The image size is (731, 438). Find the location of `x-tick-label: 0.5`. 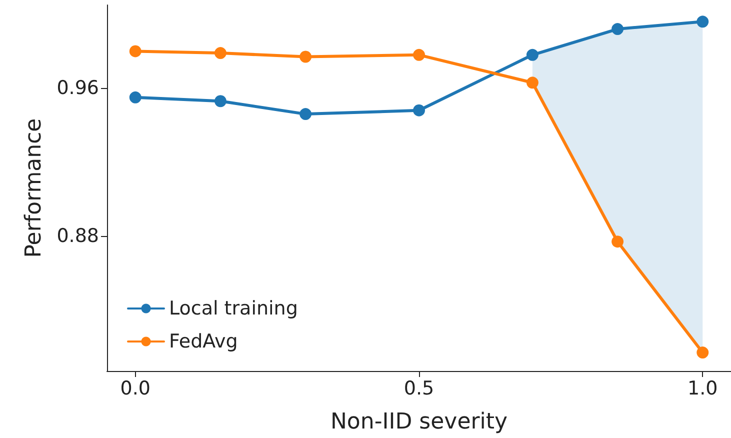

x-tick-label: 0.5 is located at coordinates (419, 389).